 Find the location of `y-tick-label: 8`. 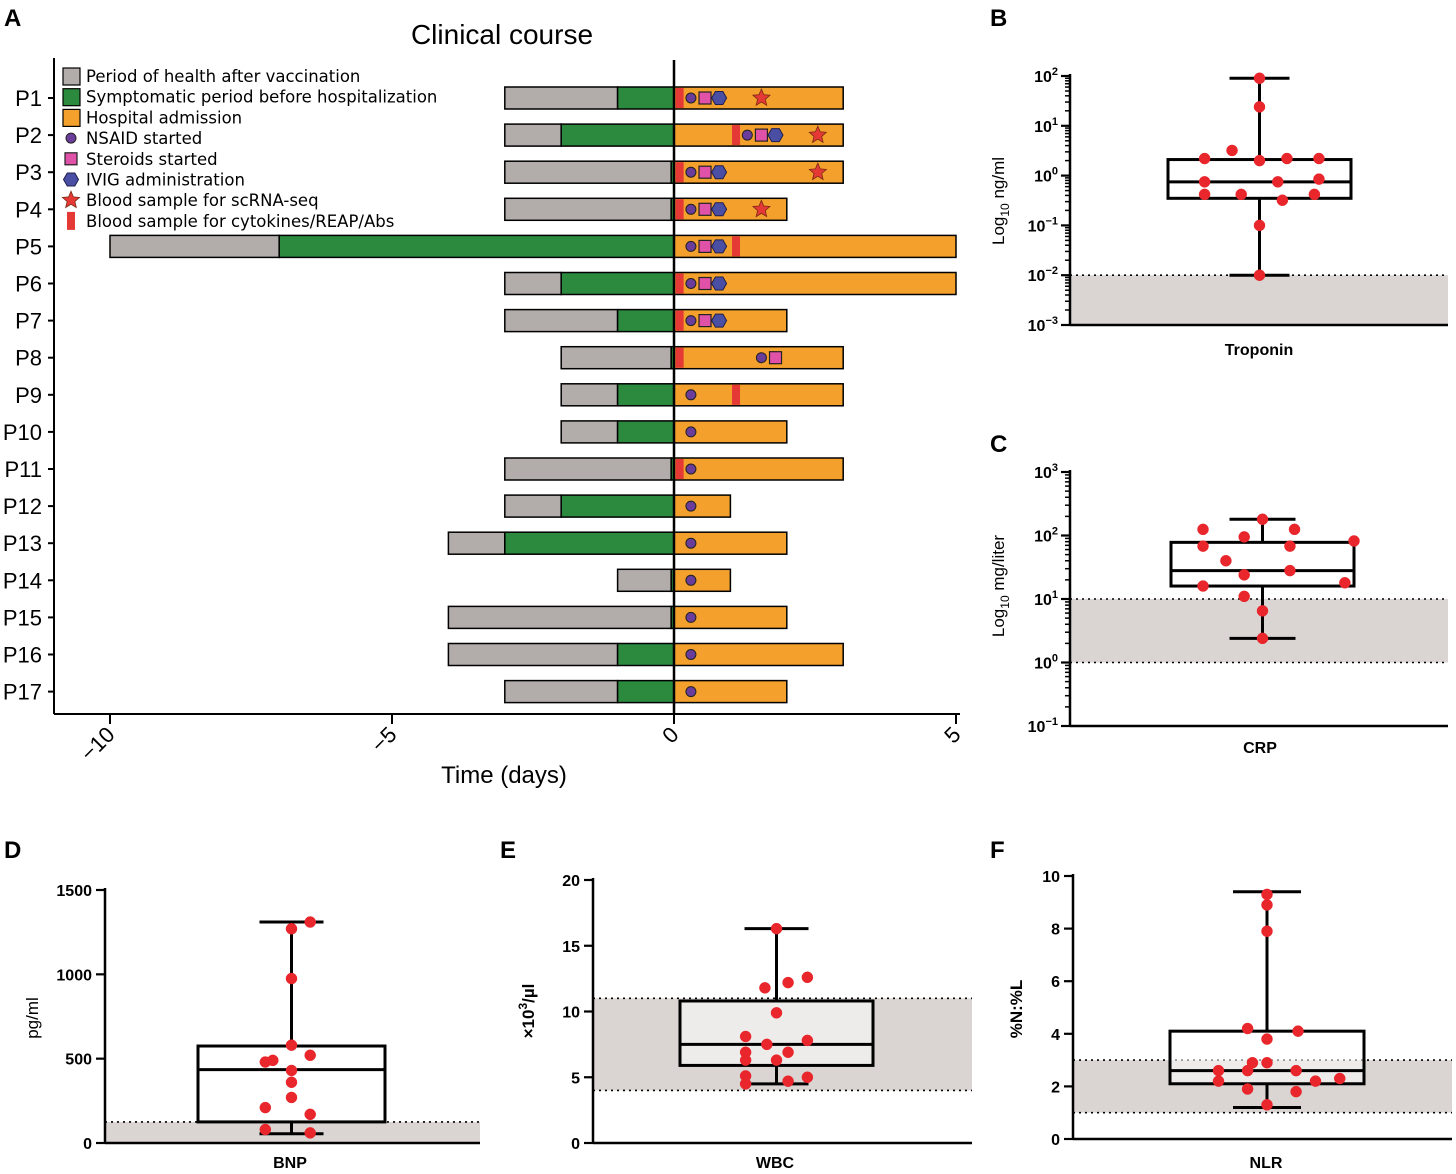

y-tick-label: 8 is located at coordinates (1055, 930).